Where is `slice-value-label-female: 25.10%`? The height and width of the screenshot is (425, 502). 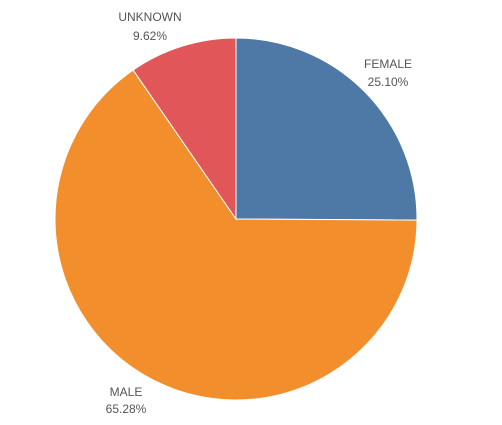 slice-value-label-female: 25.10% is located at coordinates (388, 82).